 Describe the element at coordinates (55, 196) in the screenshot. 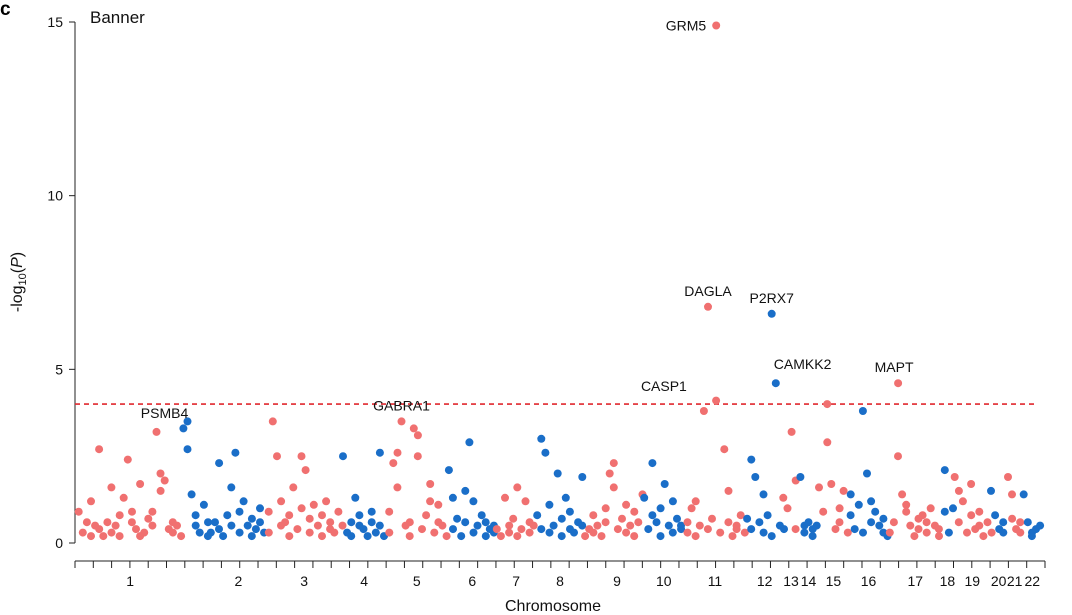

I see `y-tick-label: 10` at that location.